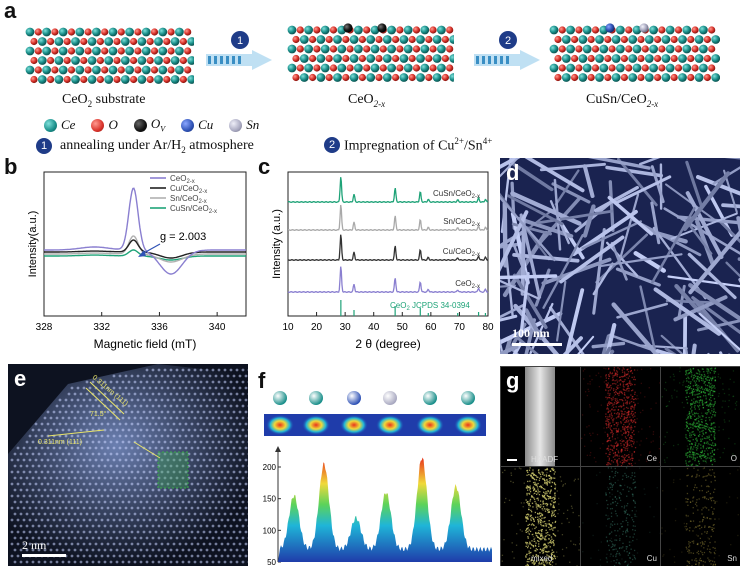 The height and width of the screenshot is (571, 745). I want to click on angle-label: 71.5°, so click(98, 414).